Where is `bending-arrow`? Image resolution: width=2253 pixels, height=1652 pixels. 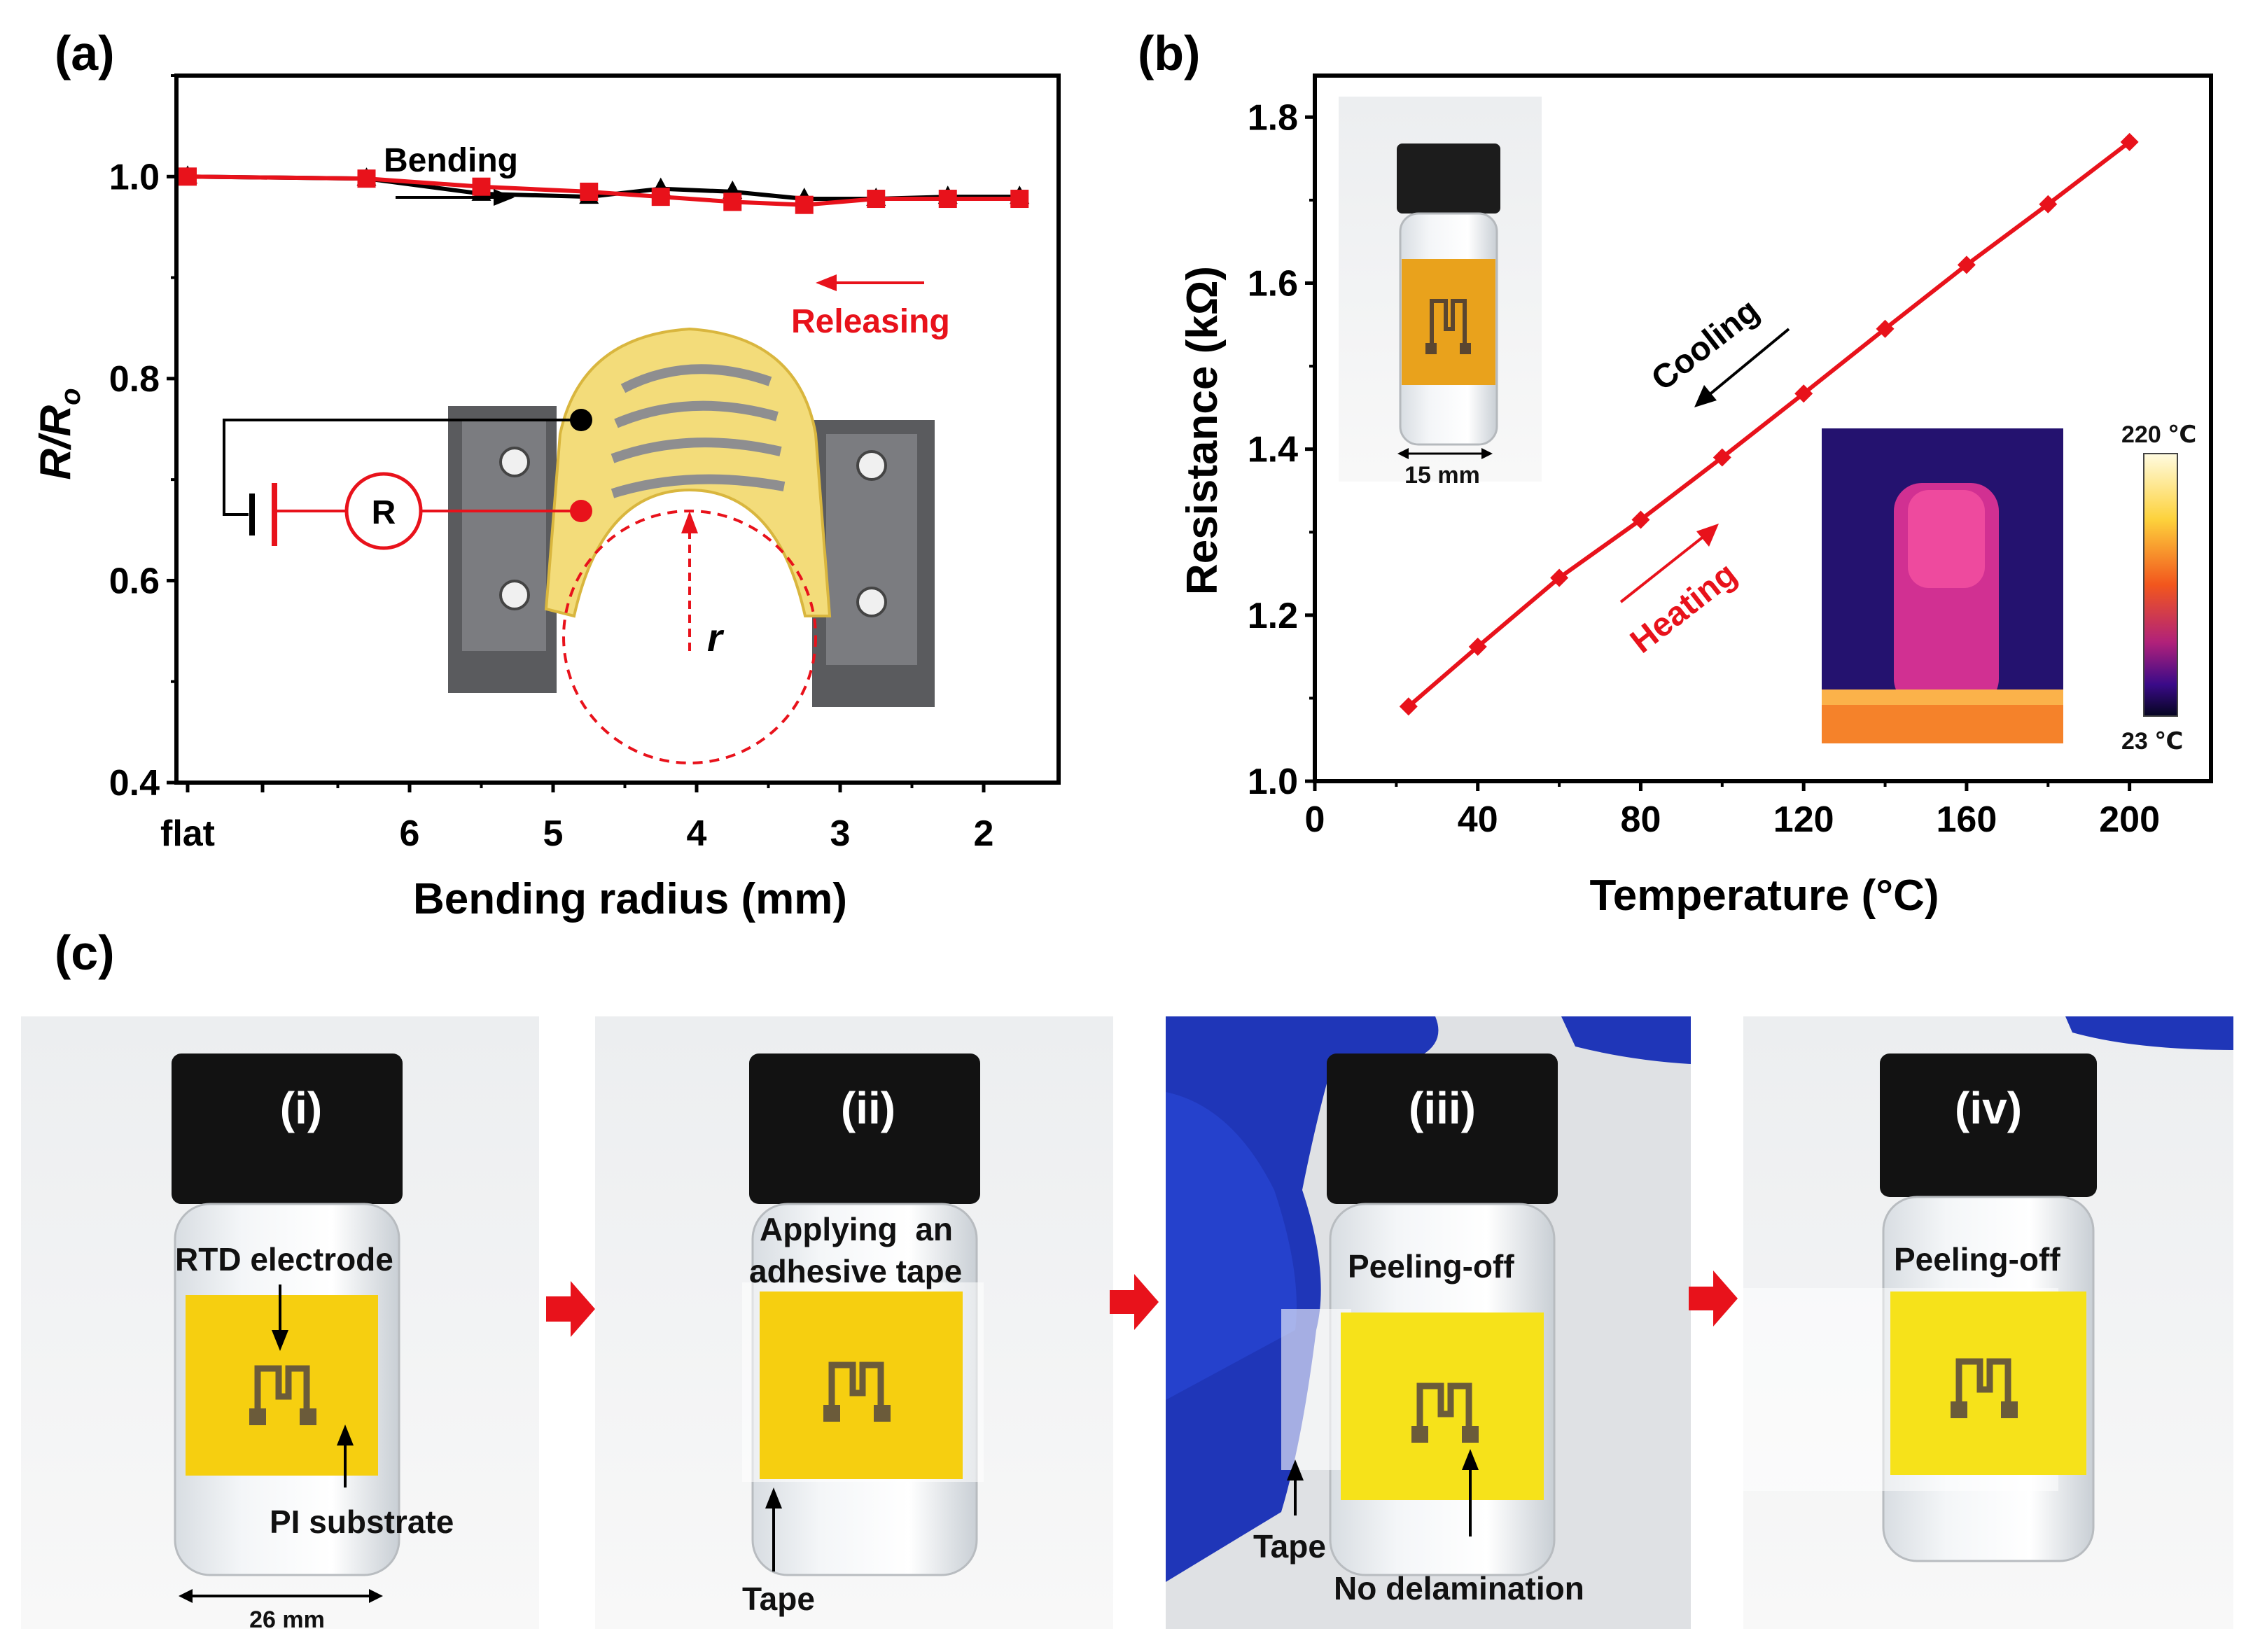 bending-arrow is located at coordinates (455, 197).